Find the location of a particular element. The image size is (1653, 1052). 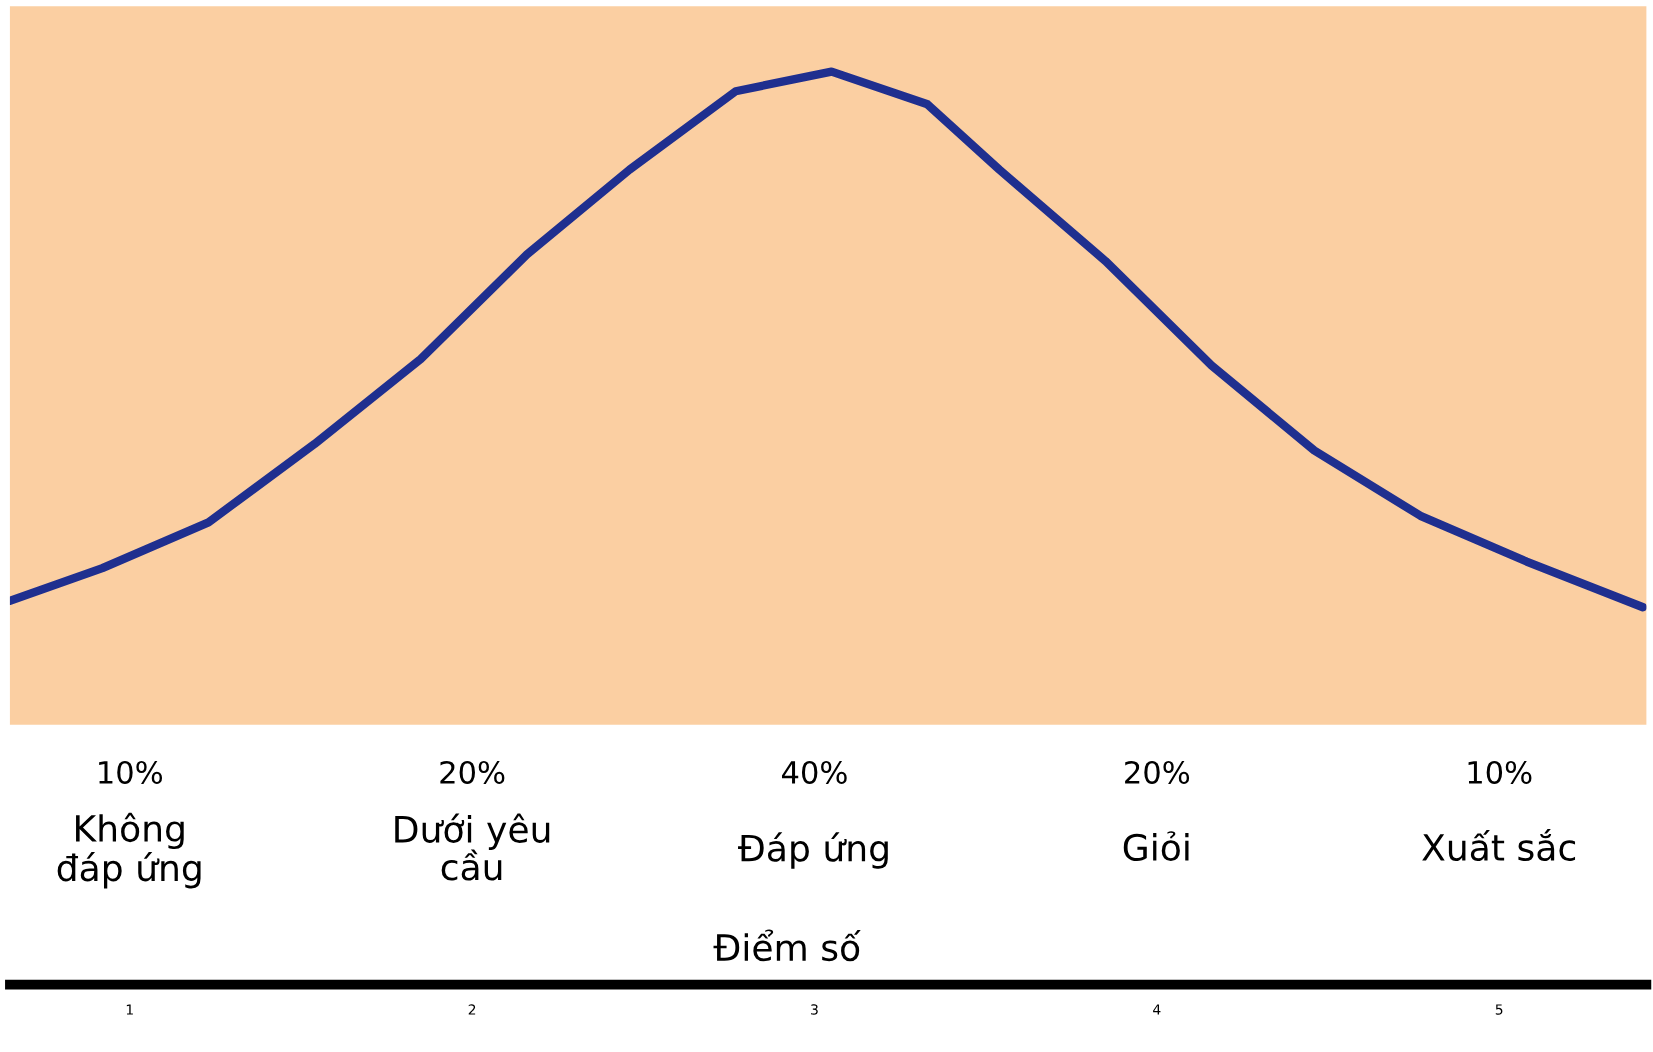

text: Xuất sắc is located at coordinates (1499, 845).